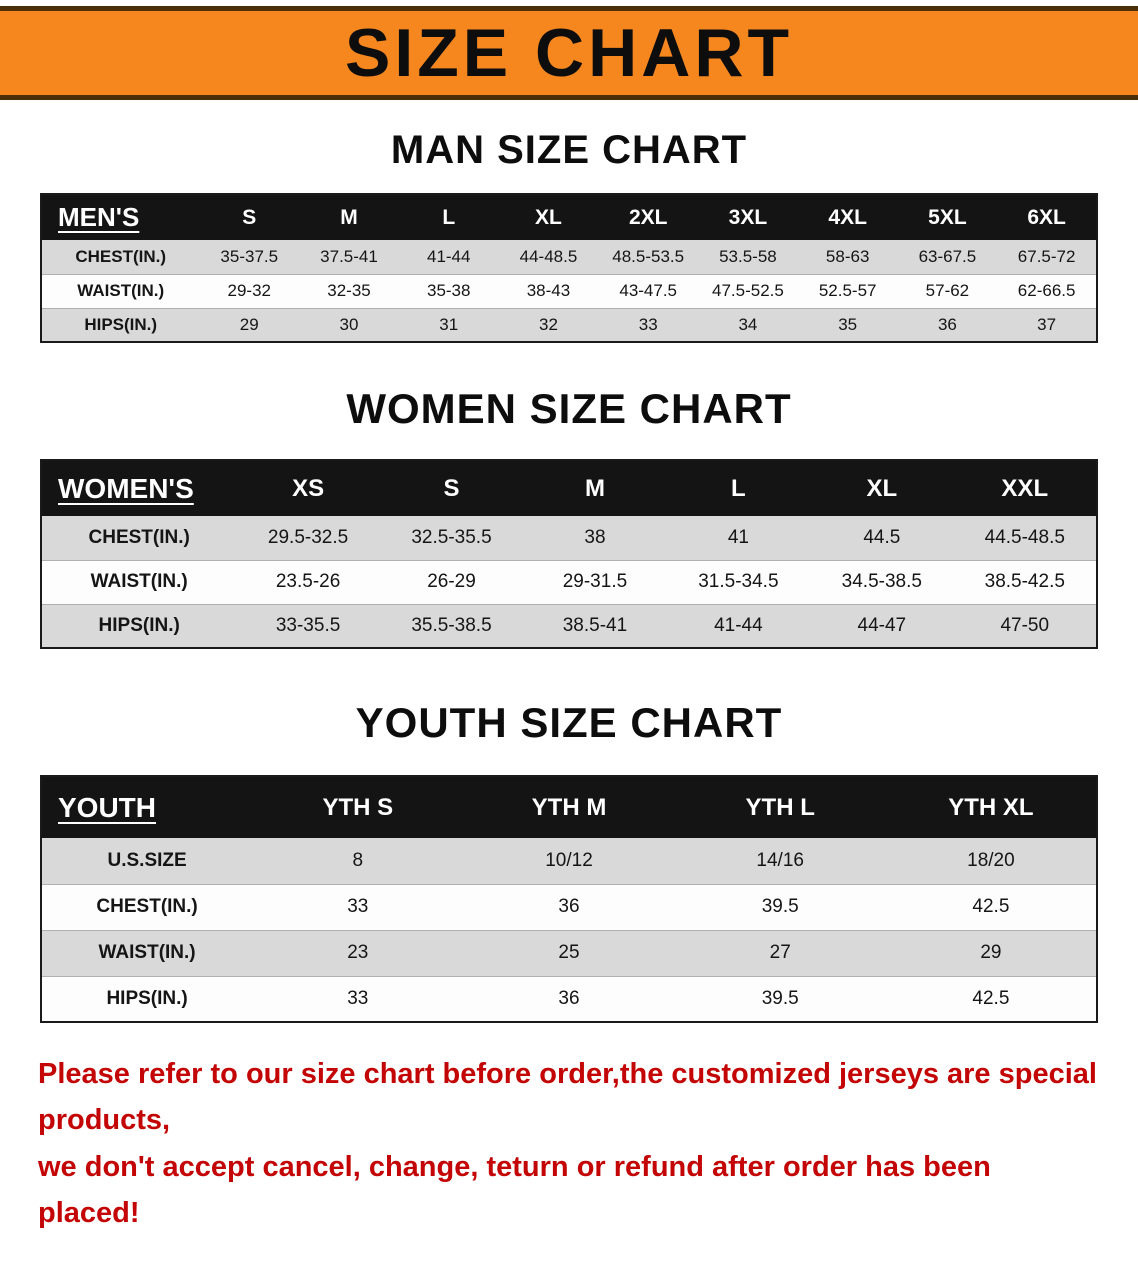 The image size is (1138, 1261). Describe the element at coordinates (451, 537) in the screenshot. I see `value-cell: 32.5-35.5` at that location.